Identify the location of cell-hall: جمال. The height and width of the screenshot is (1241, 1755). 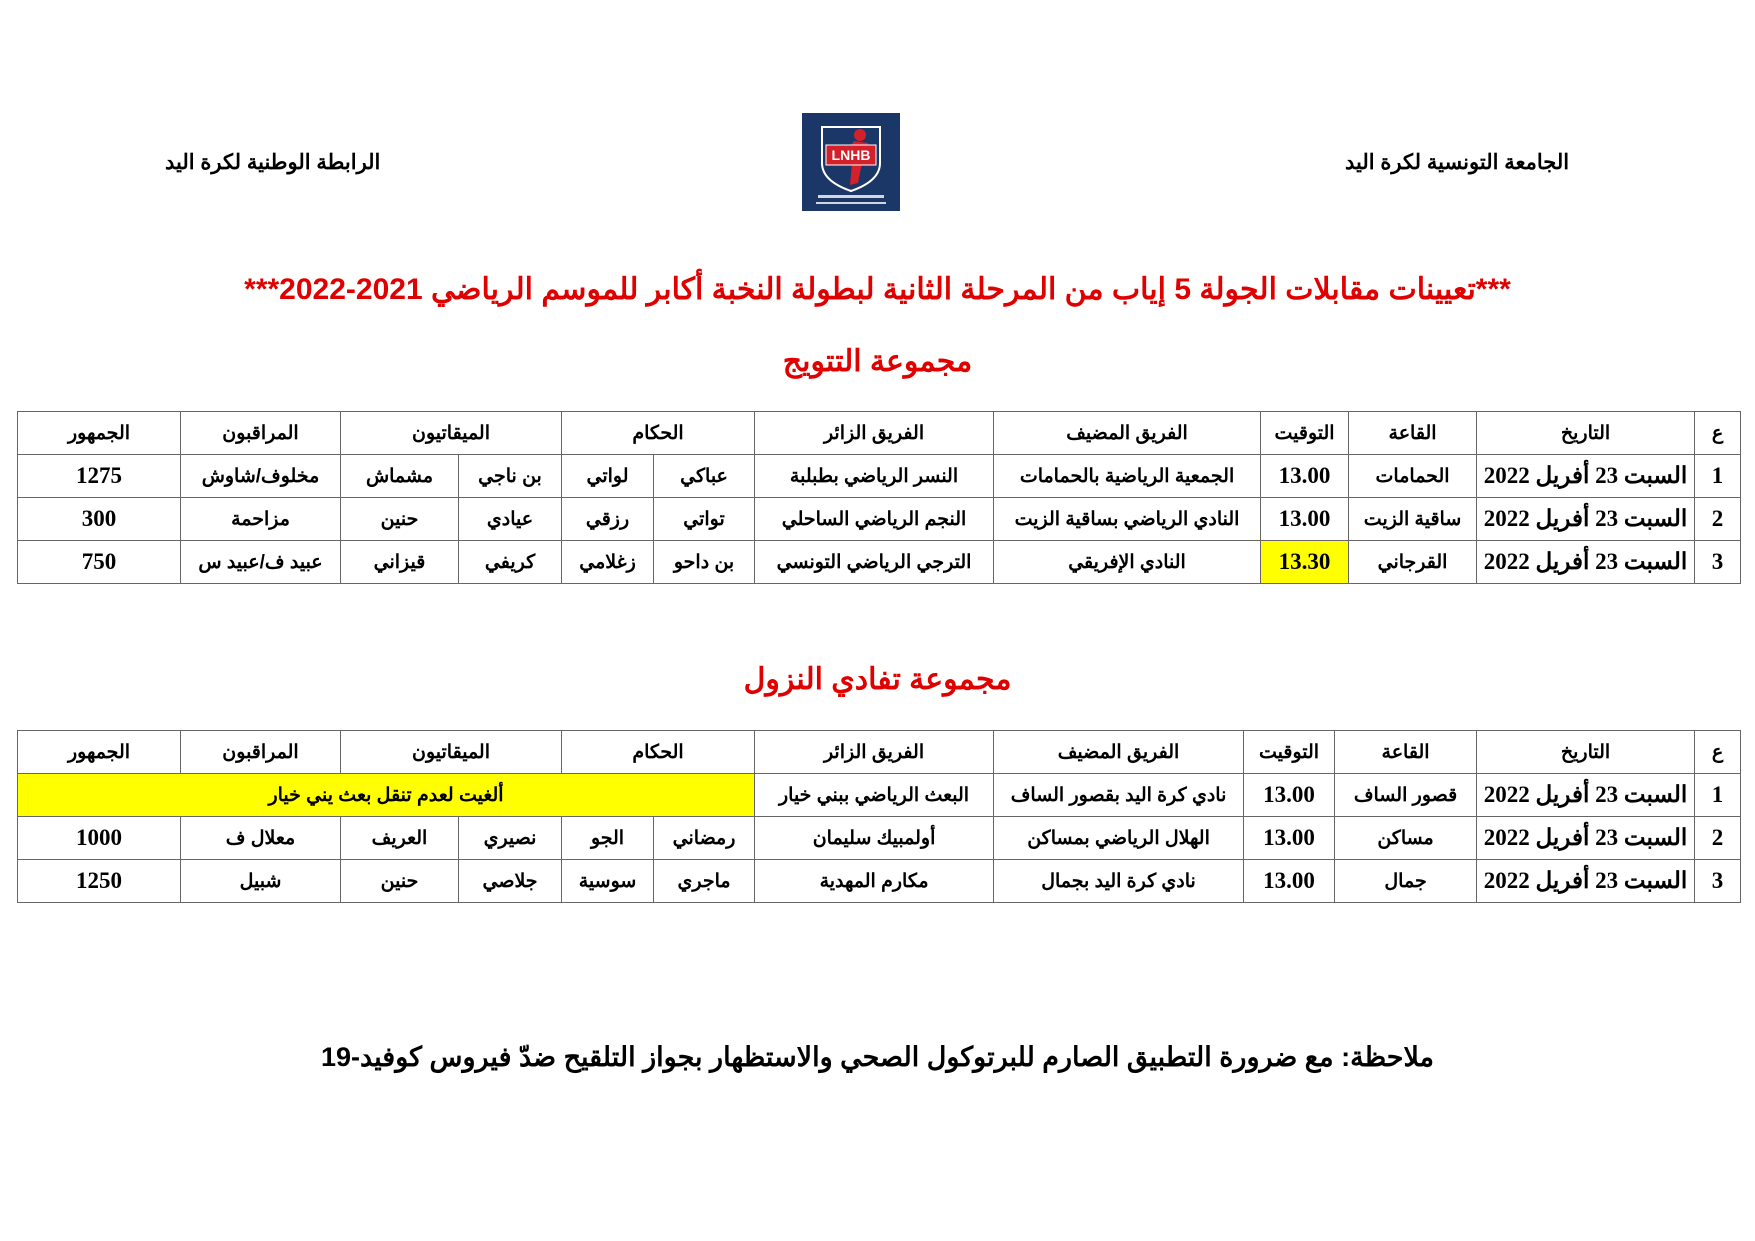
(1406, 881).